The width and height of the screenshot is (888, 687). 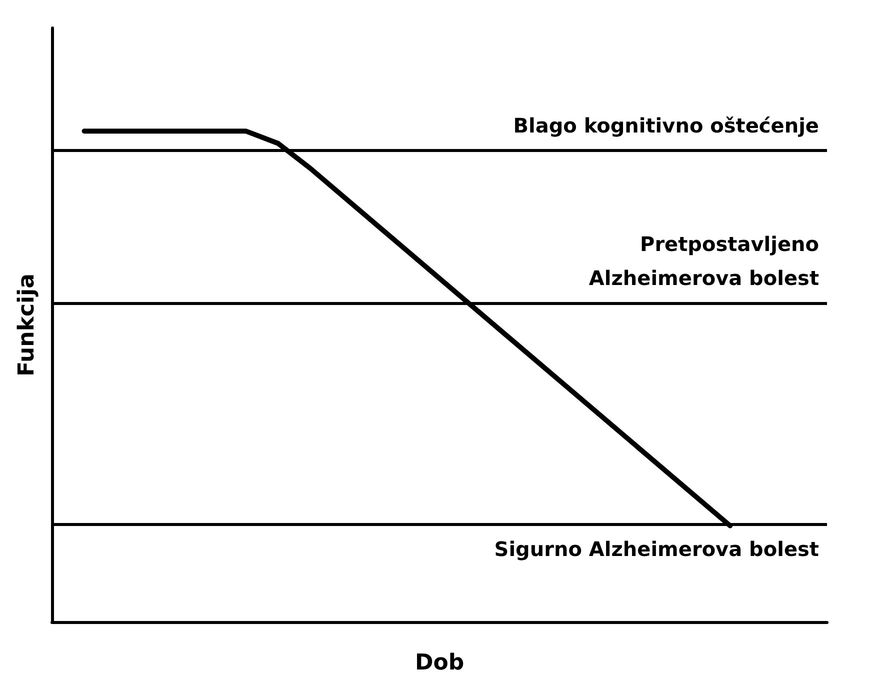 What do you see at coordinates (657, 548) in the screenshot?
I see `ref-line-label: Sigurno Alzheimerova bolest` at bounding box center [657, 548].